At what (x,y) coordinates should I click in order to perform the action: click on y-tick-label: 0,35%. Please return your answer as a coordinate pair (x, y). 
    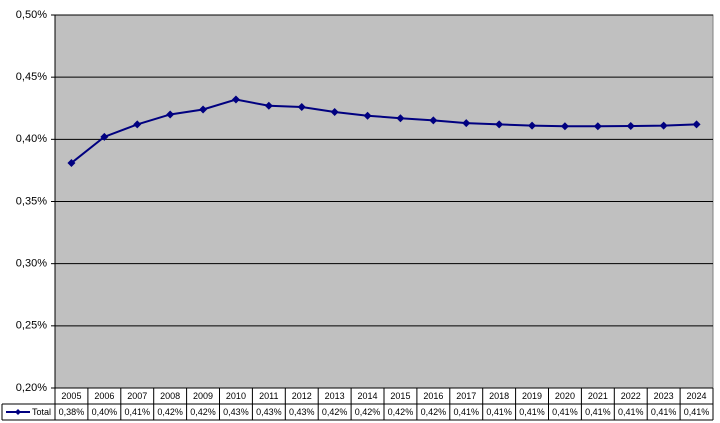
    Looking at the image, I should click on (31, 201).